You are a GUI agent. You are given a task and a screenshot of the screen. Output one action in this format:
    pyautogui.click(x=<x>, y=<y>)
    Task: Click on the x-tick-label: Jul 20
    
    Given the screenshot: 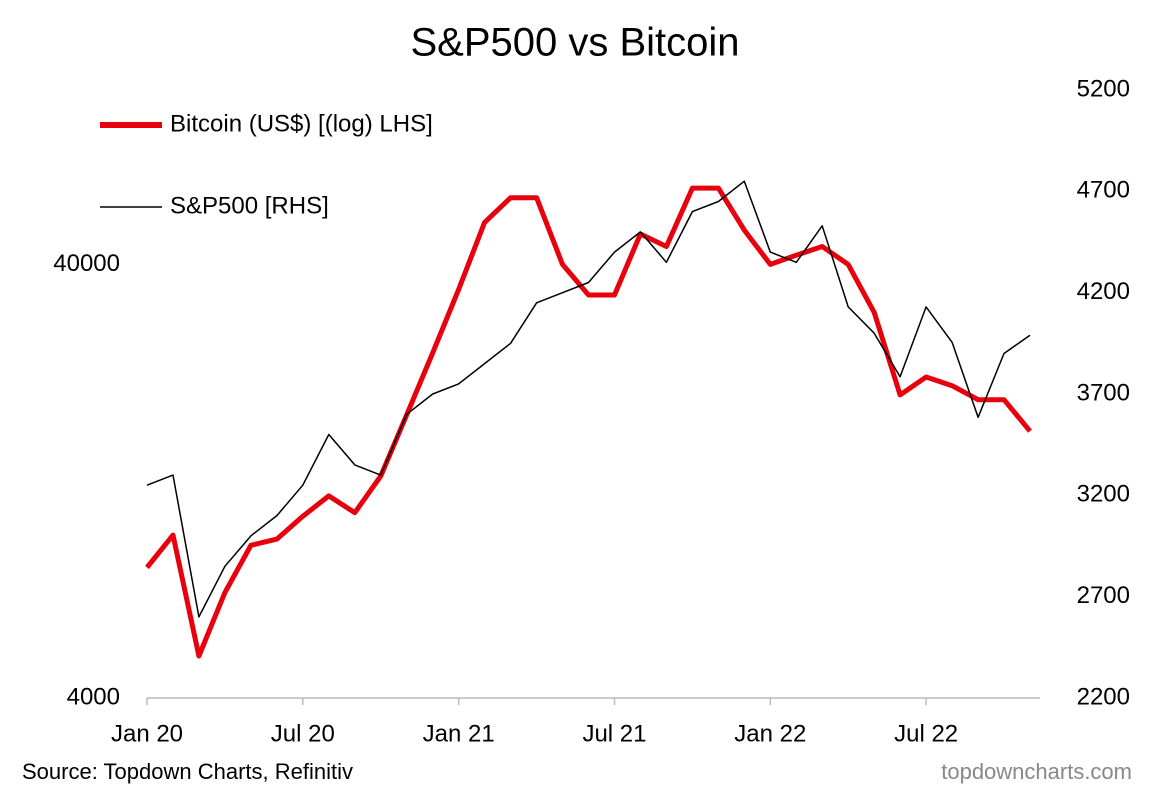 What is the action you would take?
    pyautogui.click(x=303, y=733)
    